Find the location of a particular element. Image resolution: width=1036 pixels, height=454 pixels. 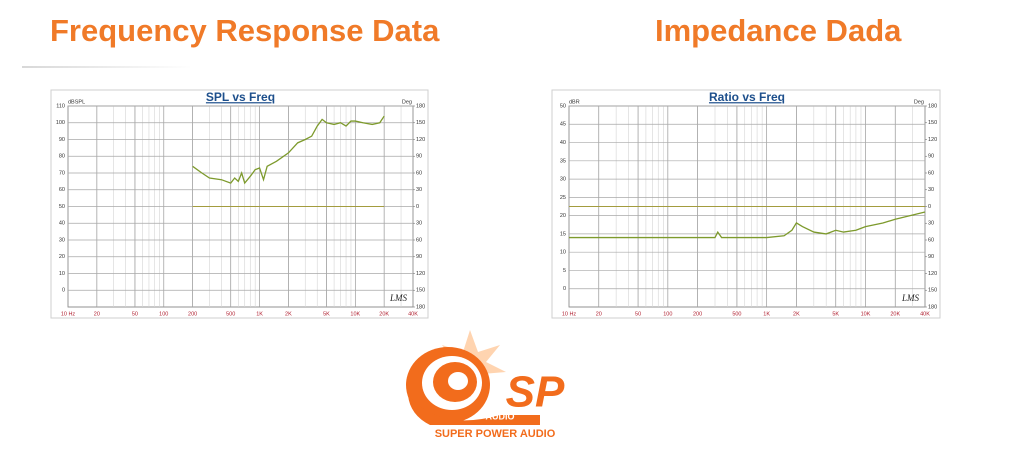

y-tick-label: 110 is located at coordinates (60, 106).